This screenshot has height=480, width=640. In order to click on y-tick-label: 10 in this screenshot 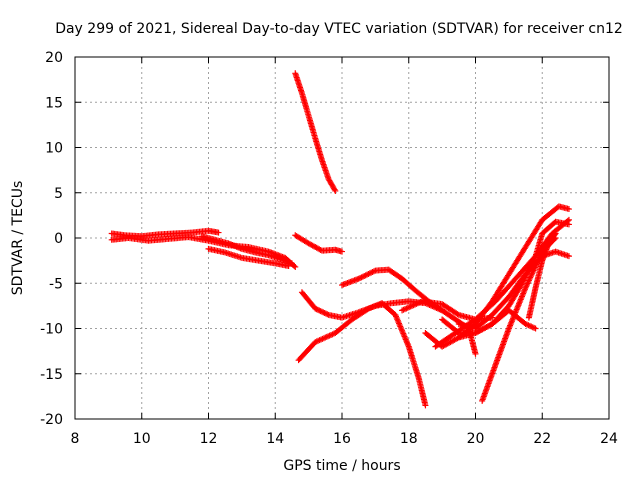, I will do `click(54, 149)`.